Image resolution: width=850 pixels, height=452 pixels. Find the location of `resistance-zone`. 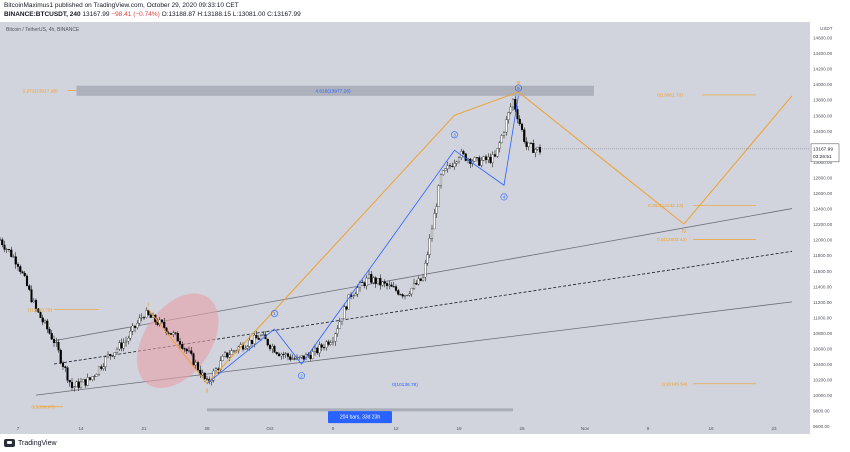

resistance-zone is located at coordinates (335, 90).